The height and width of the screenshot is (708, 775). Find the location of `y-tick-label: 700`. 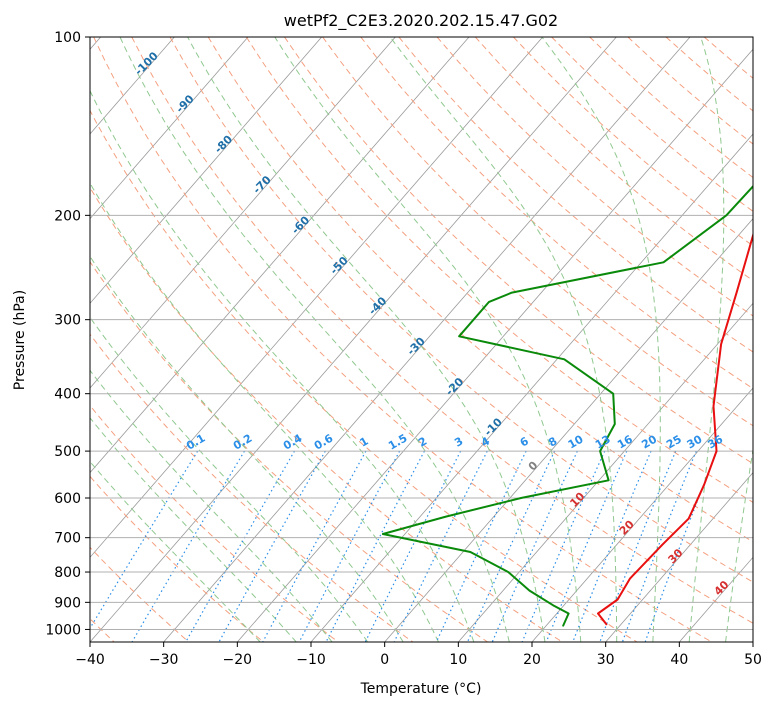

y-tick-label: 700 is located at coordinates (67, 539).